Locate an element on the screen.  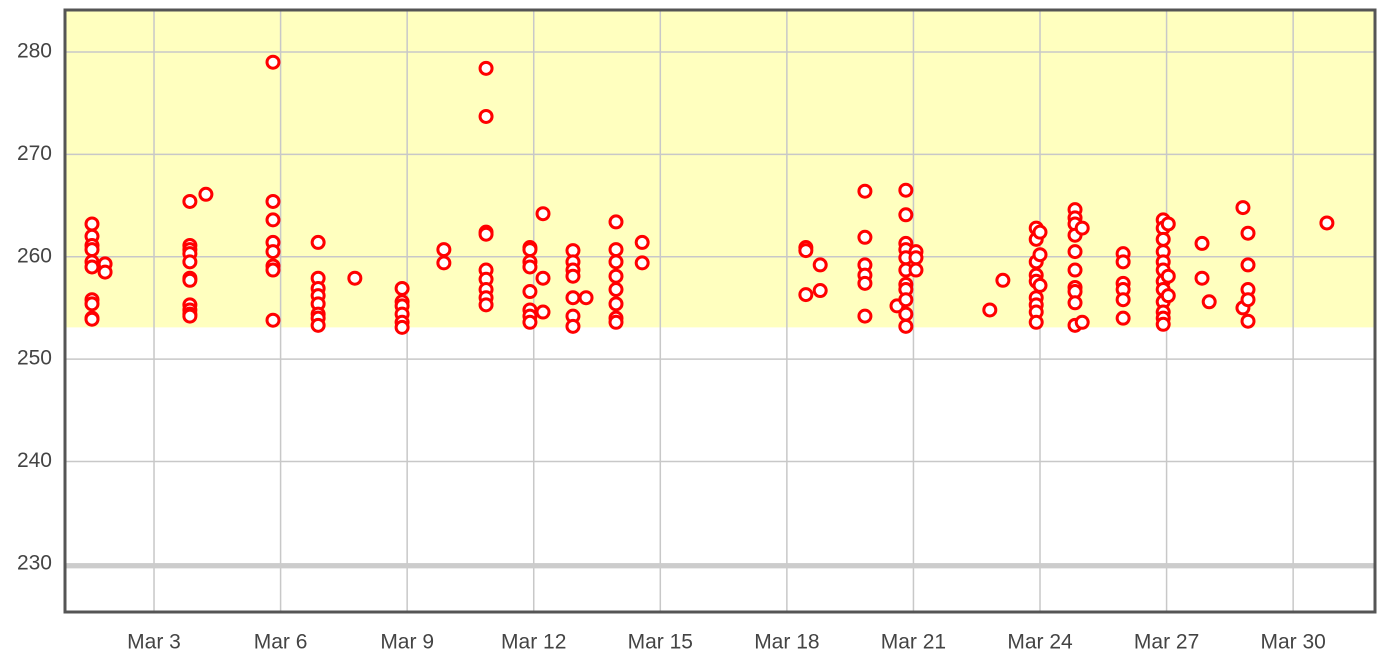
x-tick-label: Mar 9 is located at coordinates (407, 642).